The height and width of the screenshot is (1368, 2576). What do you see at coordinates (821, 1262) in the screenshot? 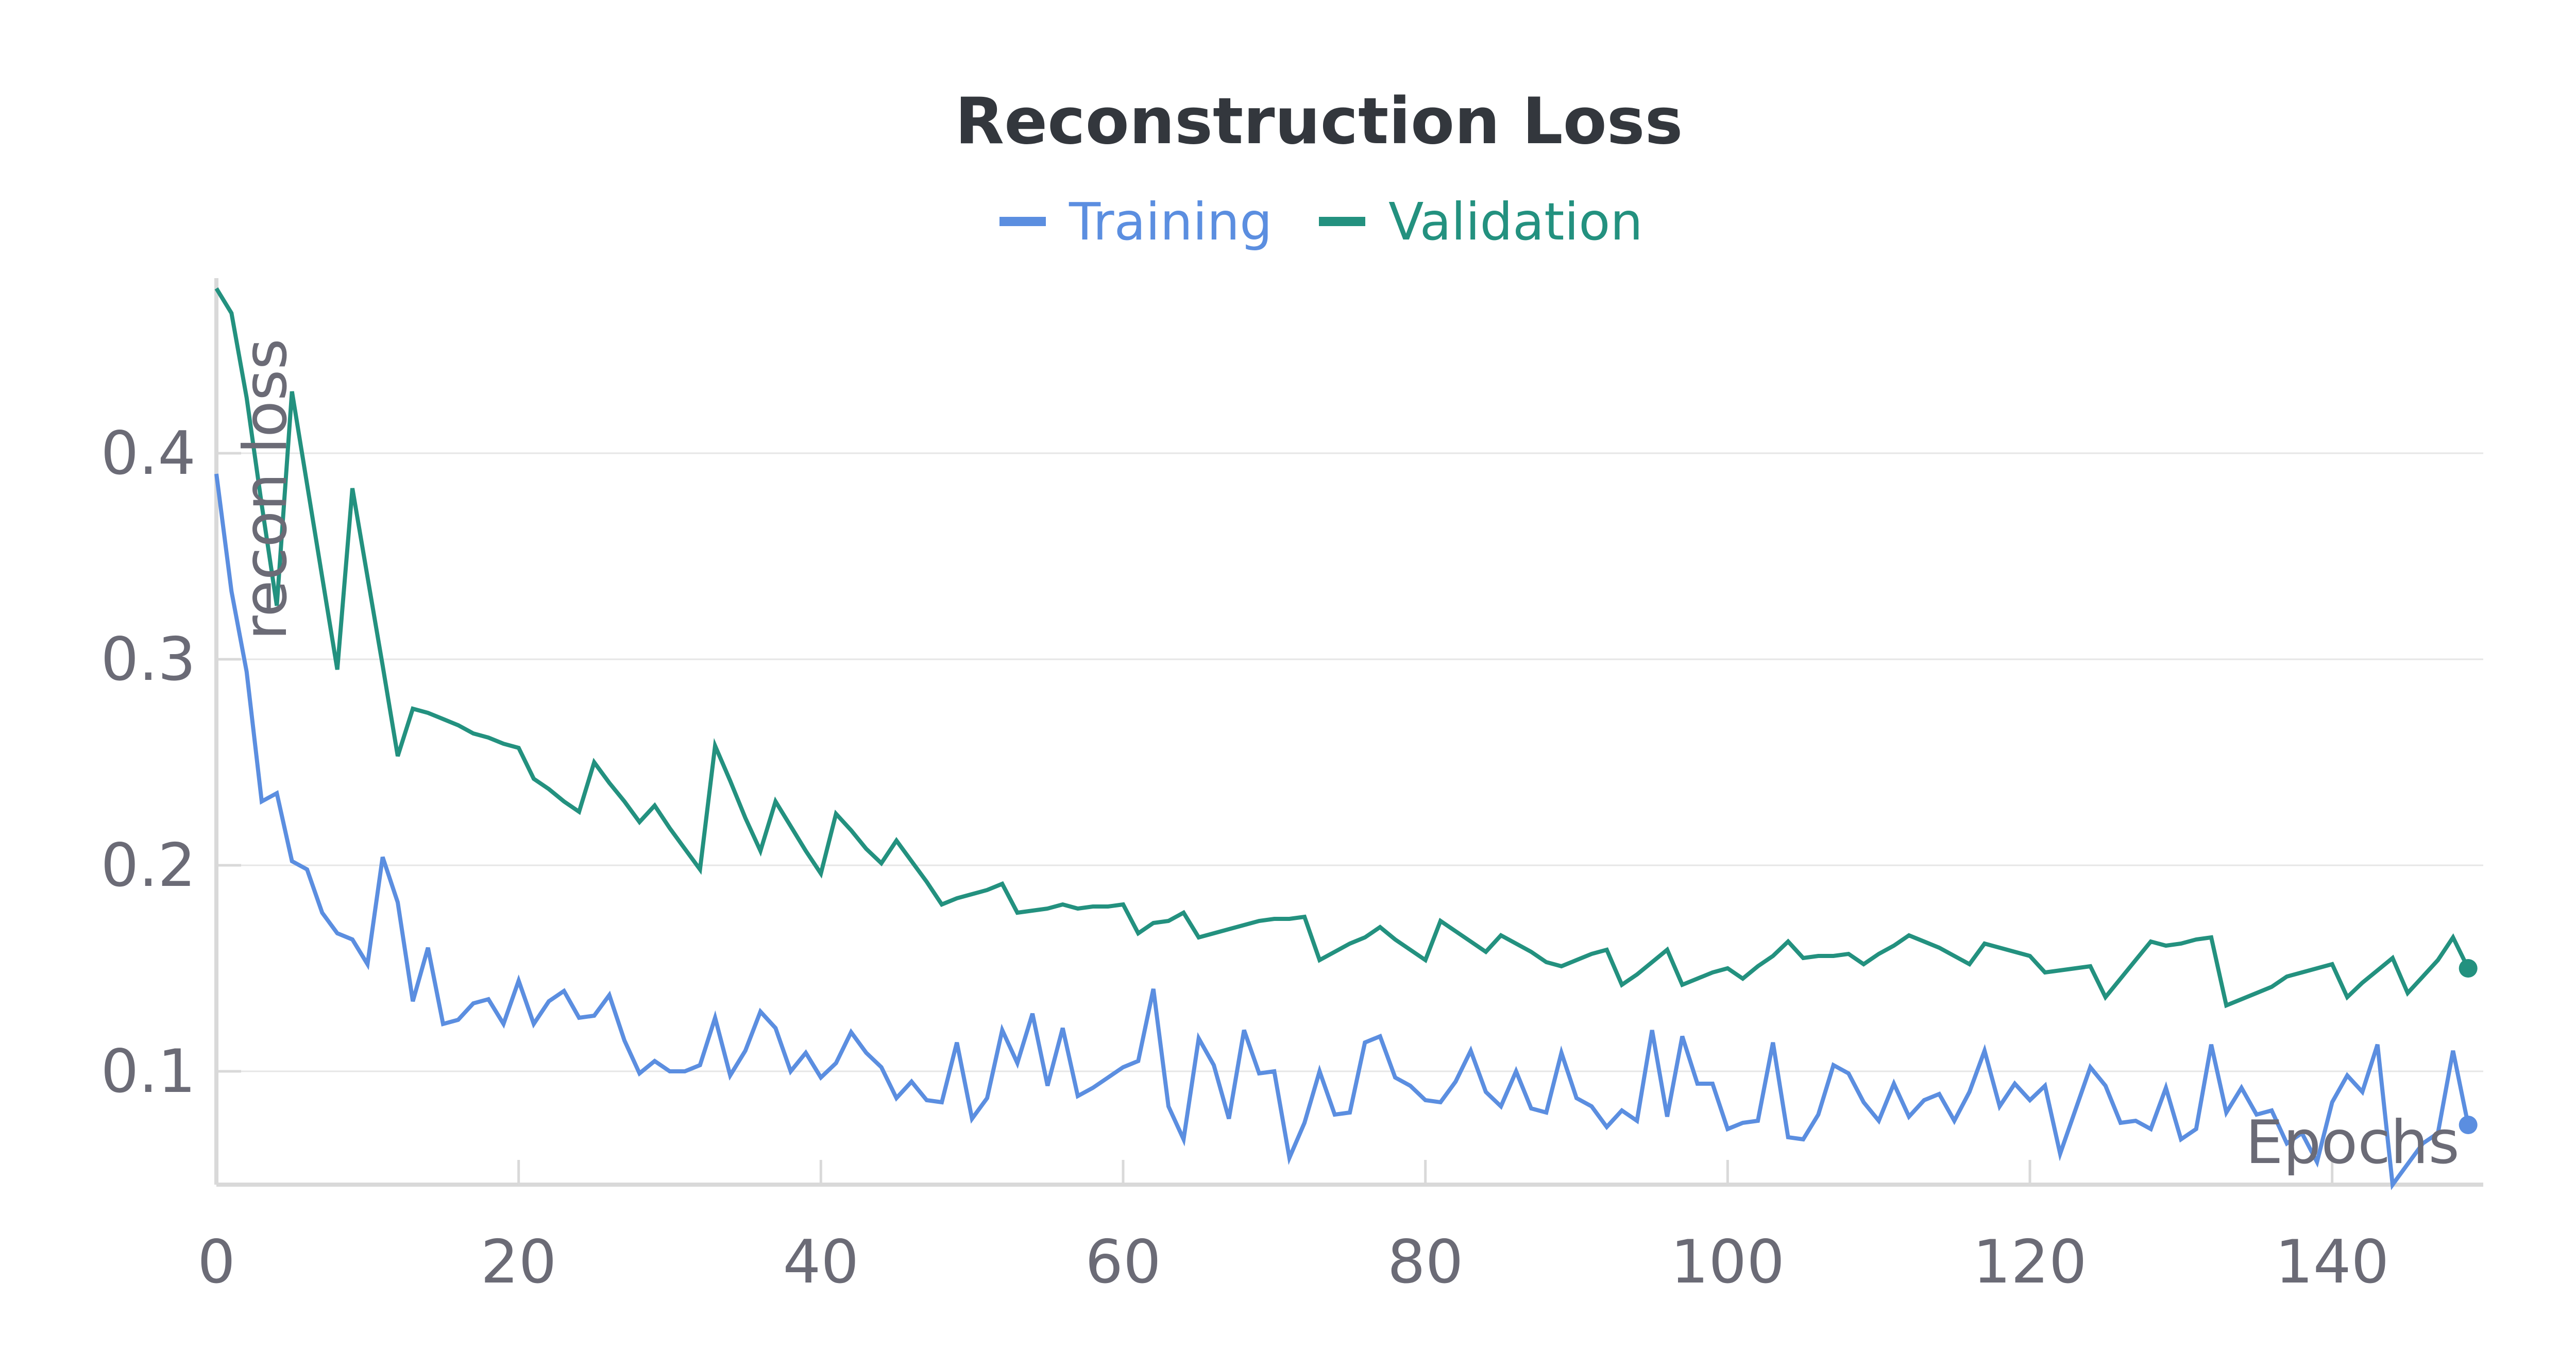
I see `x-tick-label-2: 40` at bounding box center [821, 1262].